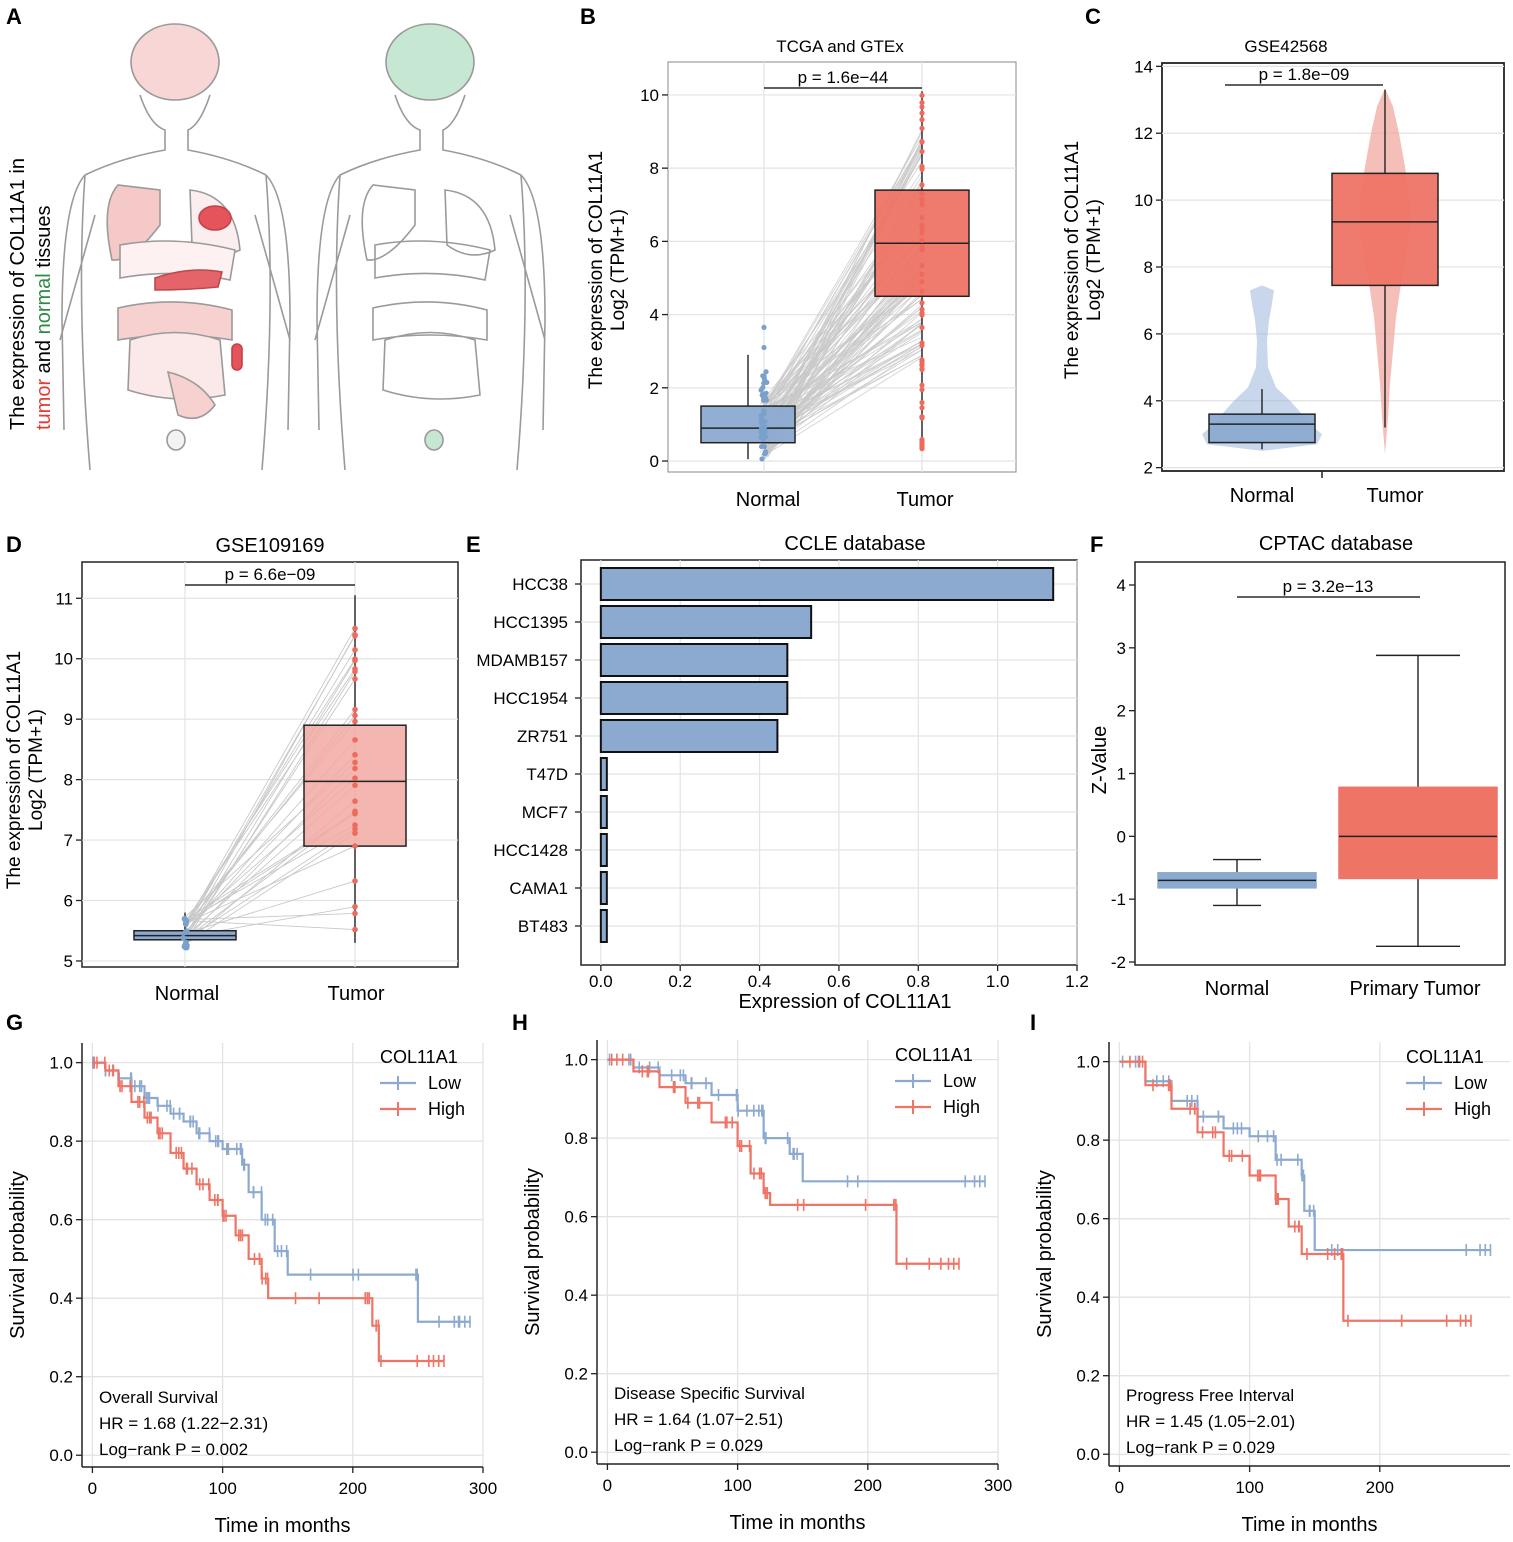 This screenshot has height=1542, width=1513. What do you see at coordinates (176, 262) in the screenshot?
I see `body-outline-tumor` at bounding box center [176, 262].